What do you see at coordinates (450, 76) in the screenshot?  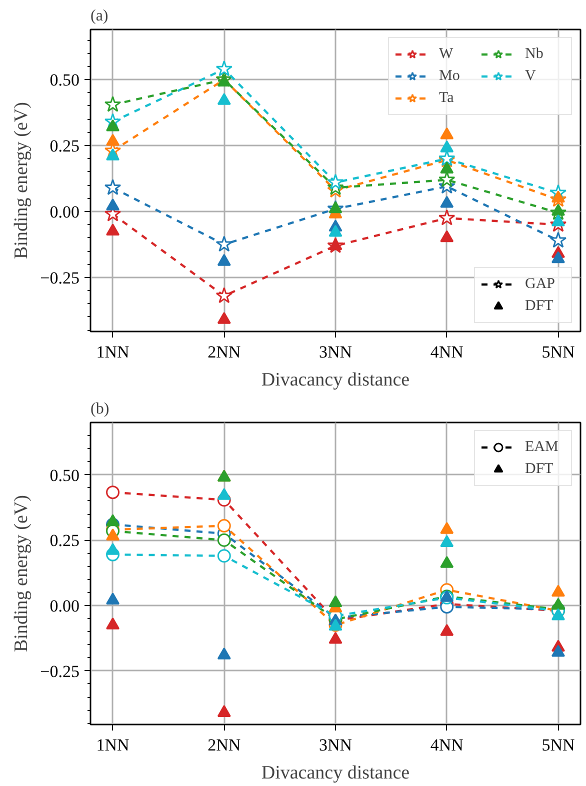 I see `legend-label: Mo` at bounding box center [450, 76].